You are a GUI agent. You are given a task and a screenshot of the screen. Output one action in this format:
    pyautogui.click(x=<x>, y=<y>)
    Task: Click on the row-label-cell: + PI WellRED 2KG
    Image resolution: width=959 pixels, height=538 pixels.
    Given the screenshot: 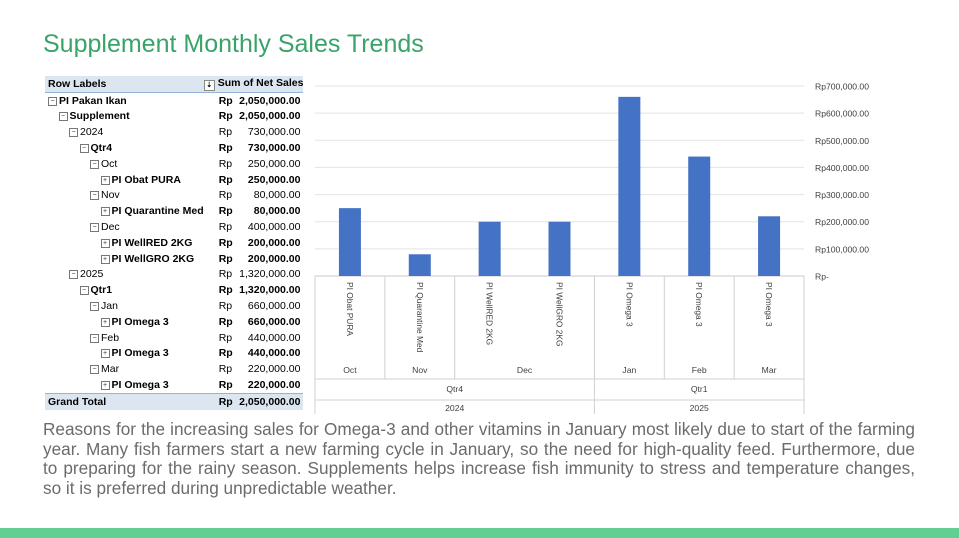 What is the action you would take?
    pyautogui.click(x=124, y=243)
    